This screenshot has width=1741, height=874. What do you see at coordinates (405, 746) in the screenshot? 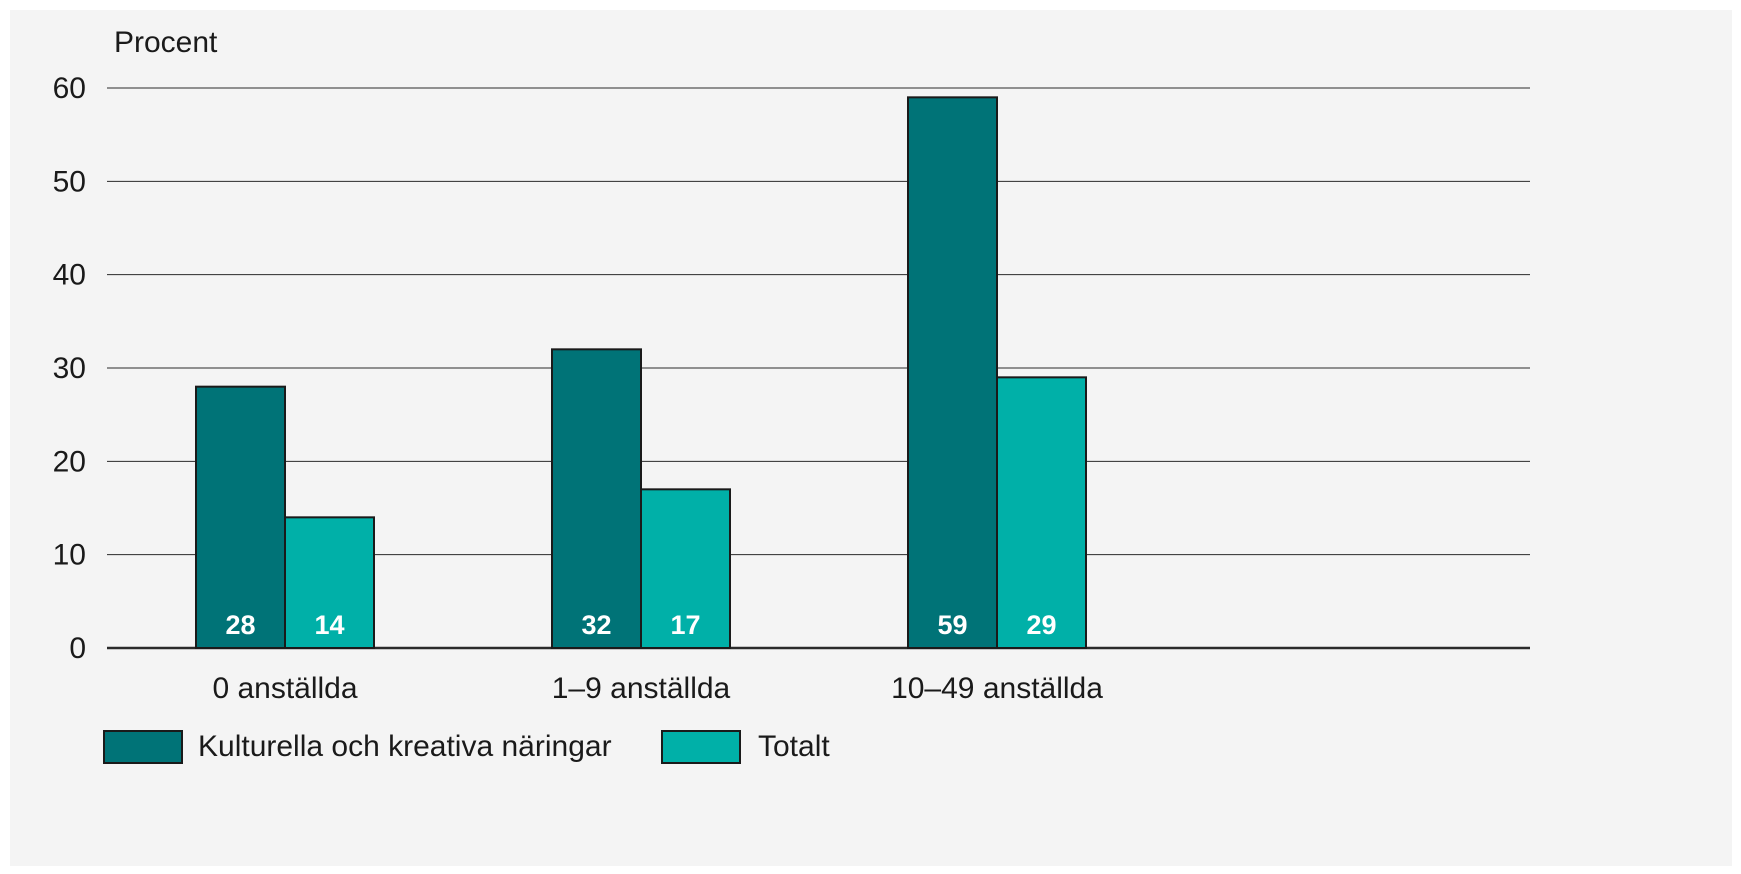
I see `legend-label: Kulturella och kreativa näringar` at bounding box center [405, 746].